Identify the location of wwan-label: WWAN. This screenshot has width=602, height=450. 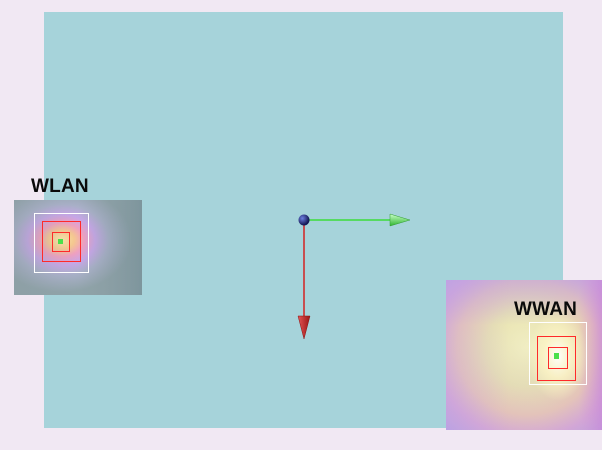
(546, 309).